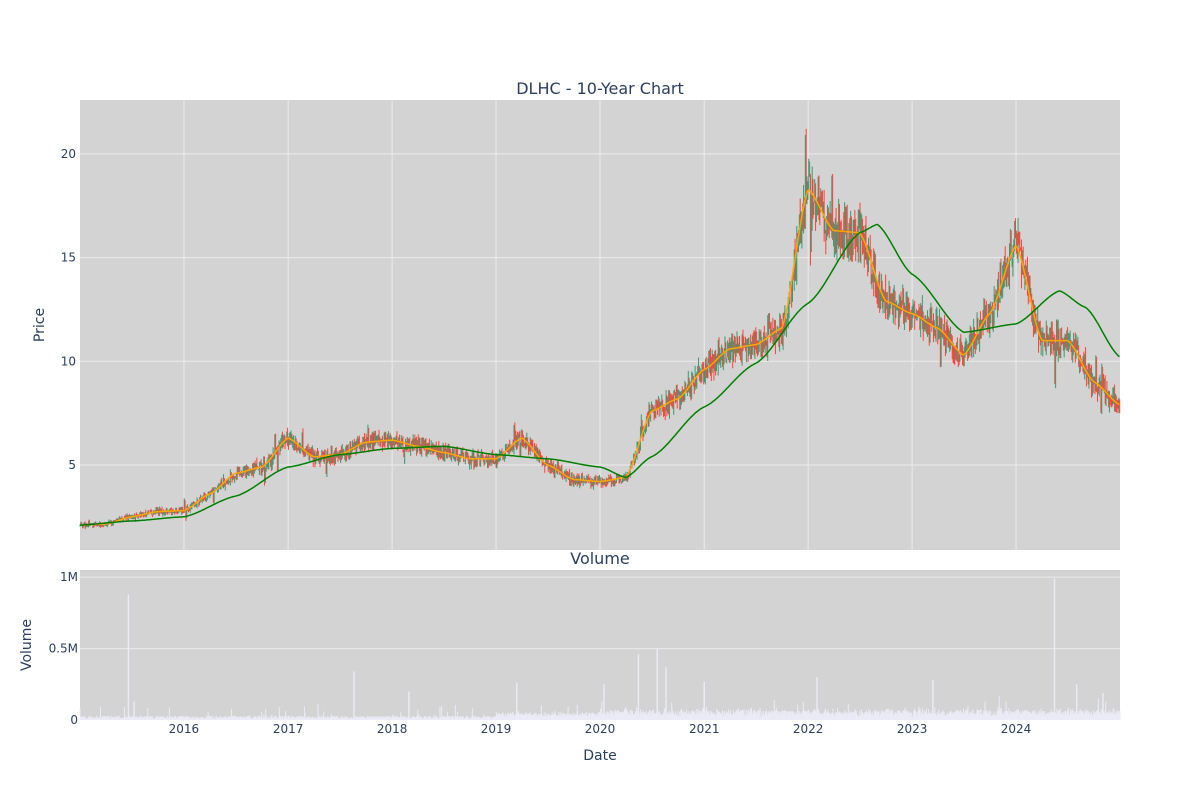  I want to click on price-y-tick-label: 15, so click(68, 258).